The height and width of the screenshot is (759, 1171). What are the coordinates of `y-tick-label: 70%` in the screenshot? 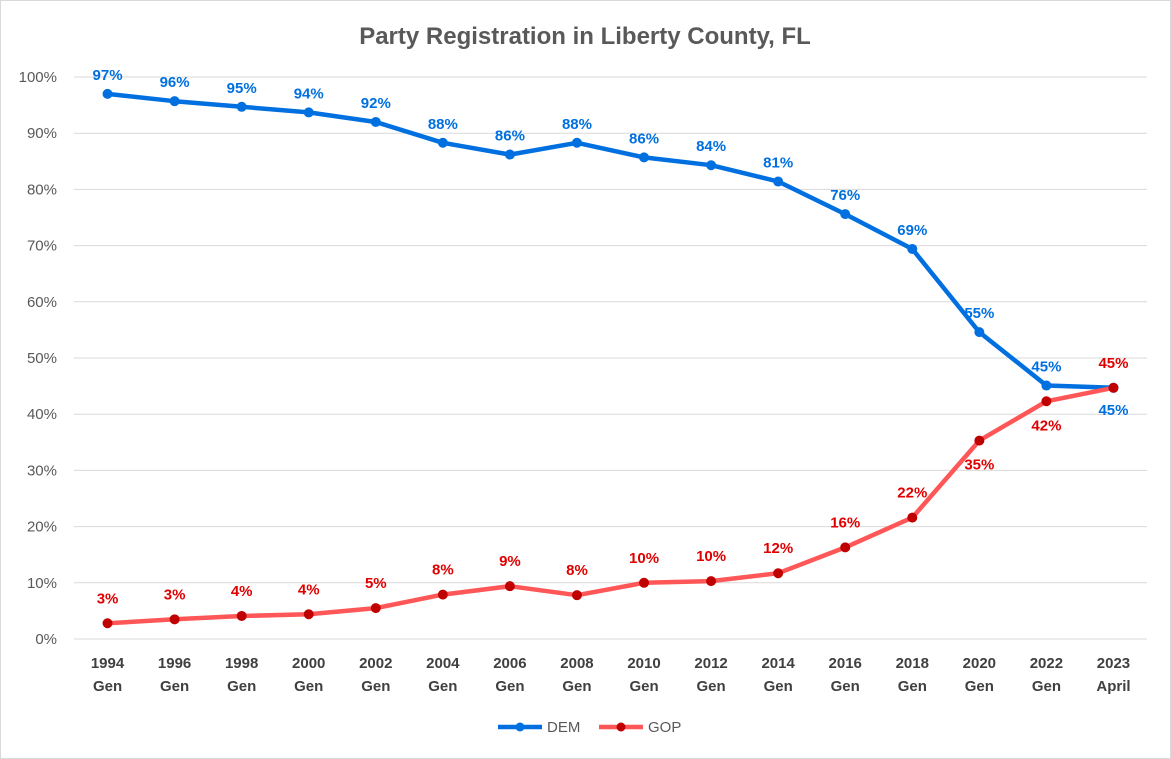 It's located at (42, 246).